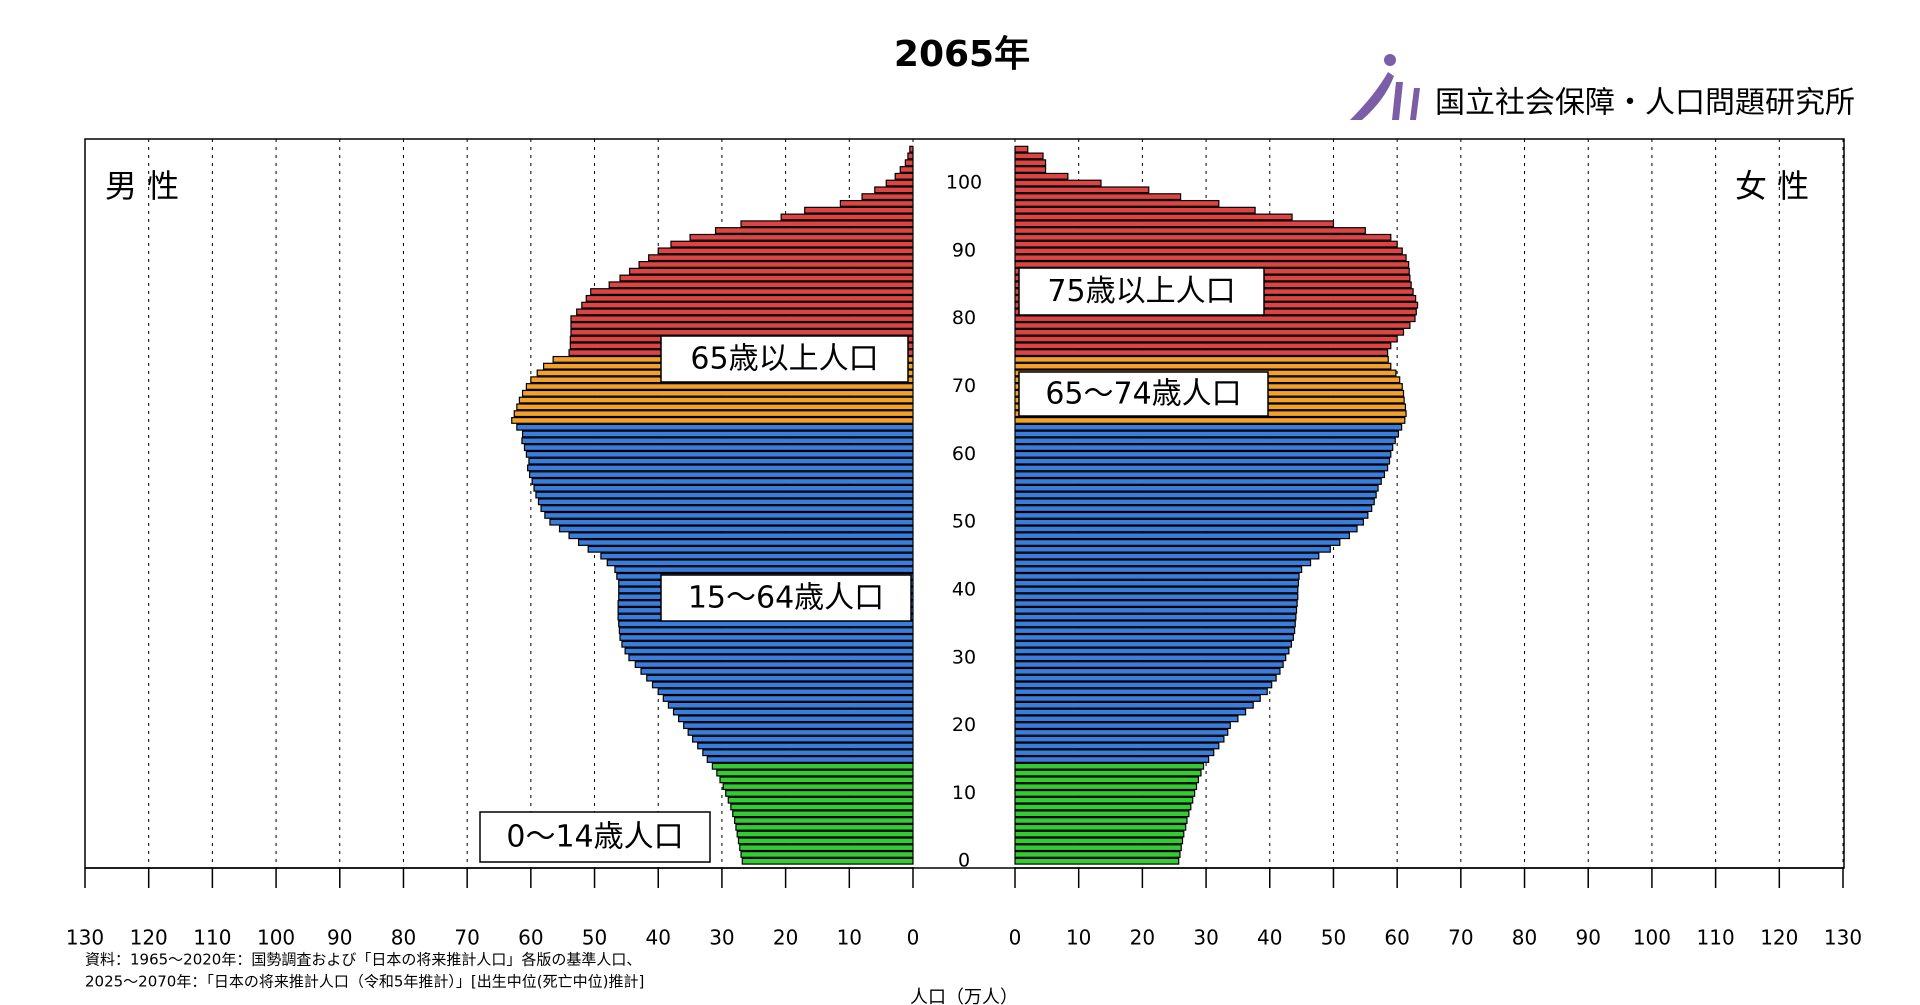 This screenshot has width=1920, height=1005. Describe the element at coordinates (1143, 394) in the screenshot. I see `annotation: 65〜74歳人口` at that location.